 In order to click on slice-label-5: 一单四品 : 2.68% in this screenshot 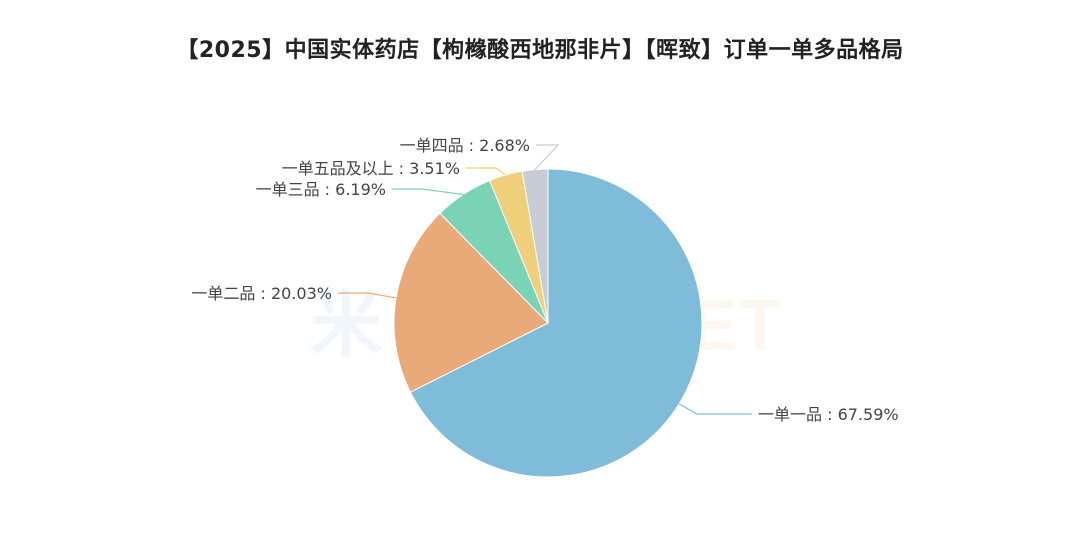, I will do `click(465, 145)`.